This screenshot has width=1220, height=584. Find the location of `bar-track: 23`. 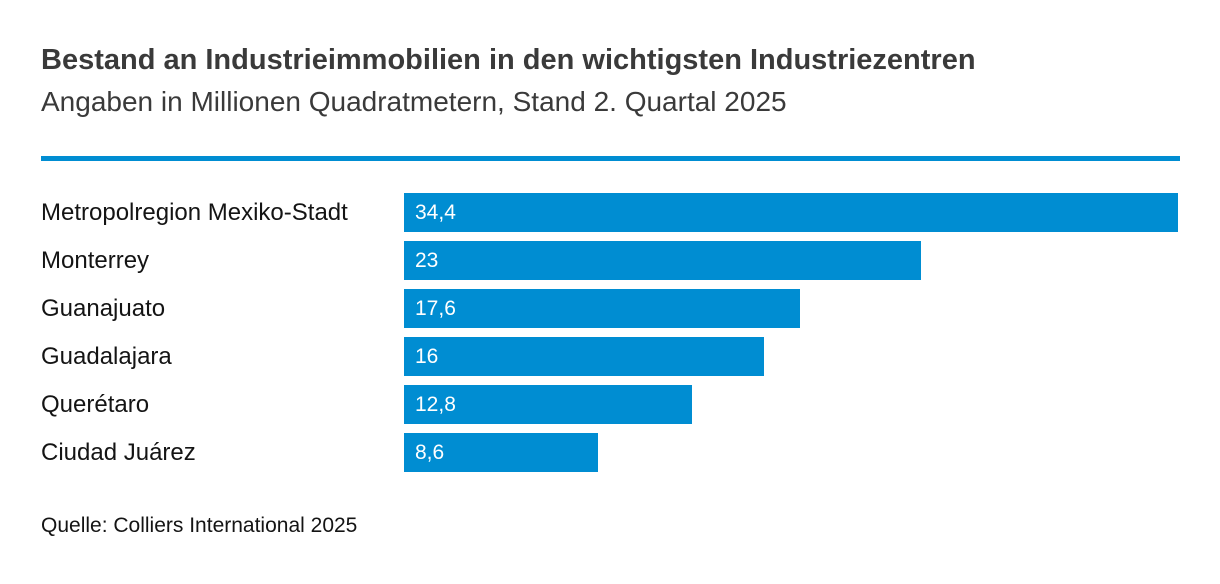

bar-track: 23 is located at coordinates (791, 260).